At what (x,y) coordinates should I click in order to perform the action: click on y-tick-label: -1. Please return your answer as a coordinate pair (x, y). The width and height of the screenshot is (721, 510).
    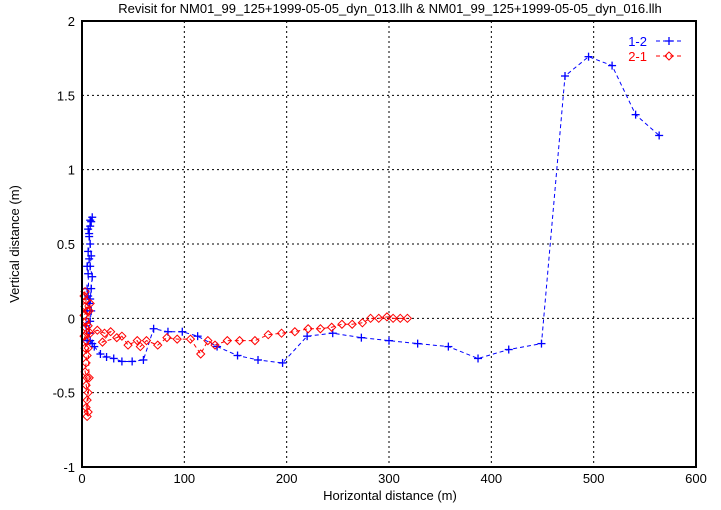
    Looking at the image, I should click on (69, 467).